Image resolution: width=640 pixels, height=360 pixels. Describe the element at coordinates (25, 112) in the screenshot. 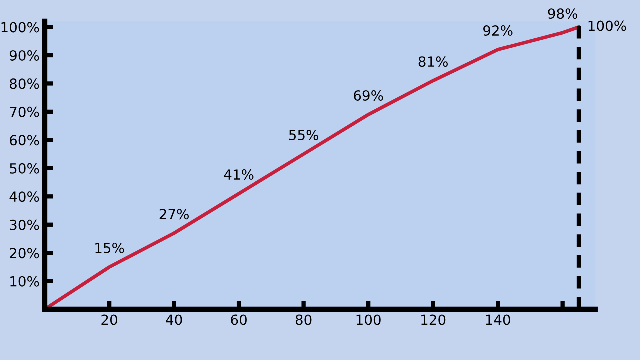

I see `y-tick-label: 70%` at that location.